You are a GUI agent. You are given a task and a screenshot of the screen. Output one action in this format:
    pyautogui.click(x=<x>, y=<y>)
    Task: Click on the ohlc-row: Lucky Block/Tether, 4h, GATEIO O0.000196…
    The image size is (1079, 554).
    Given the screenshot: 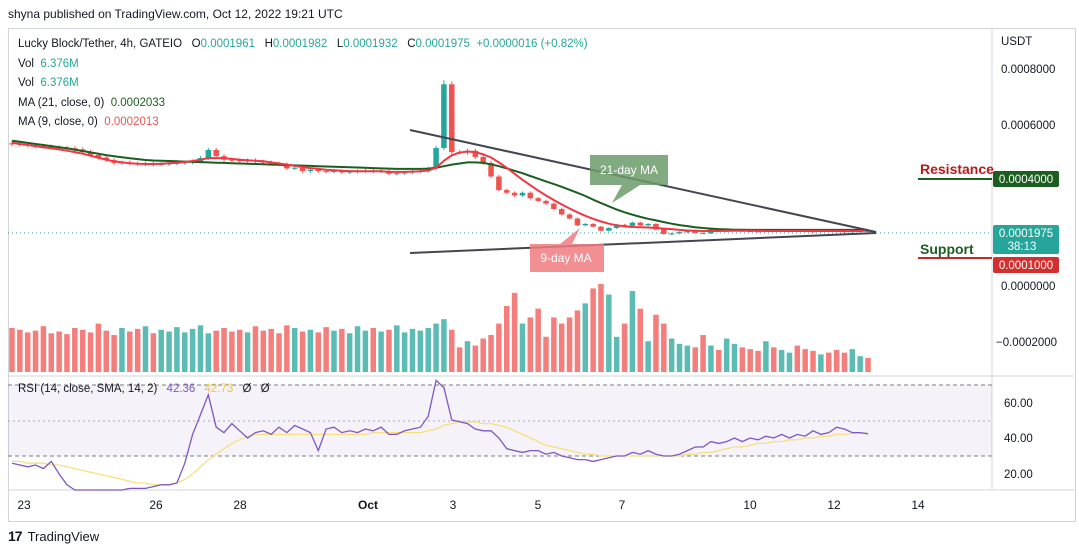 What is the action you would take?
    pyautogui.click(x=303, y=45)
    